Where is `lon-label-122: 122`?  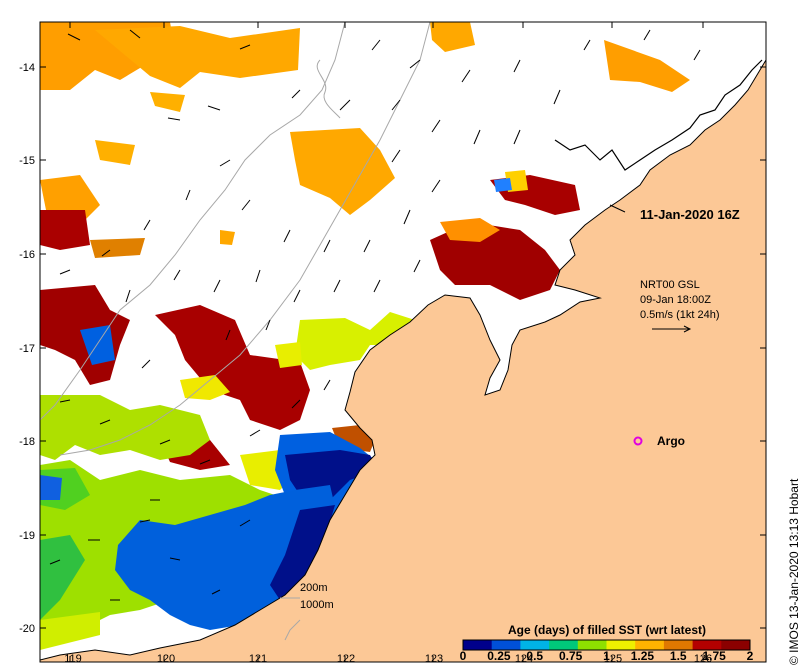
lon-label-122: 122 is located at coordinates (346, 659).